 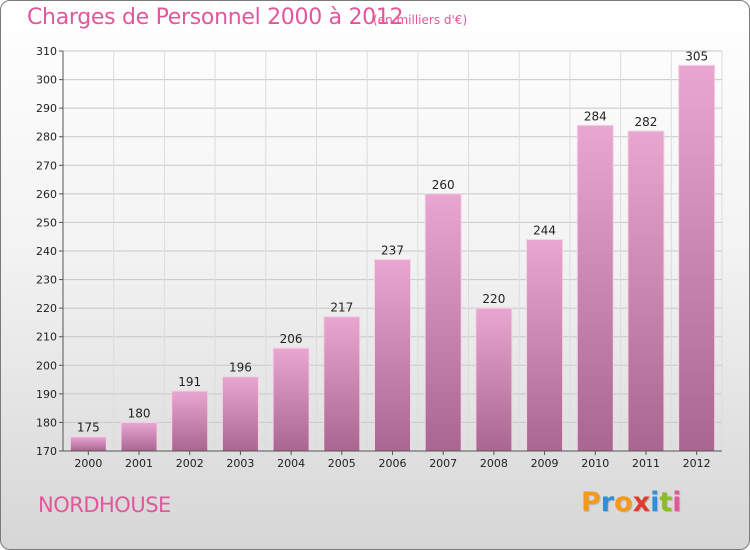 I want to click on value-label: 217, so click(x=341, y=308).